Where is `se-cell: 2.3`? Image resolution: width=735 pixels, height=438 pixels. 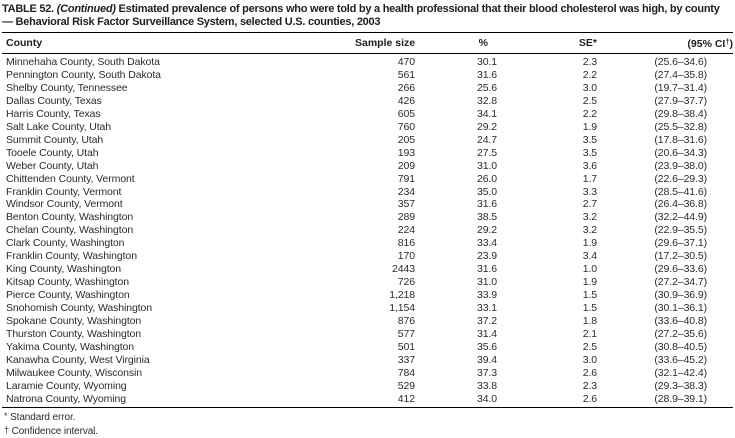 se-cell: 2.3 is located at coordinates (589, 385).